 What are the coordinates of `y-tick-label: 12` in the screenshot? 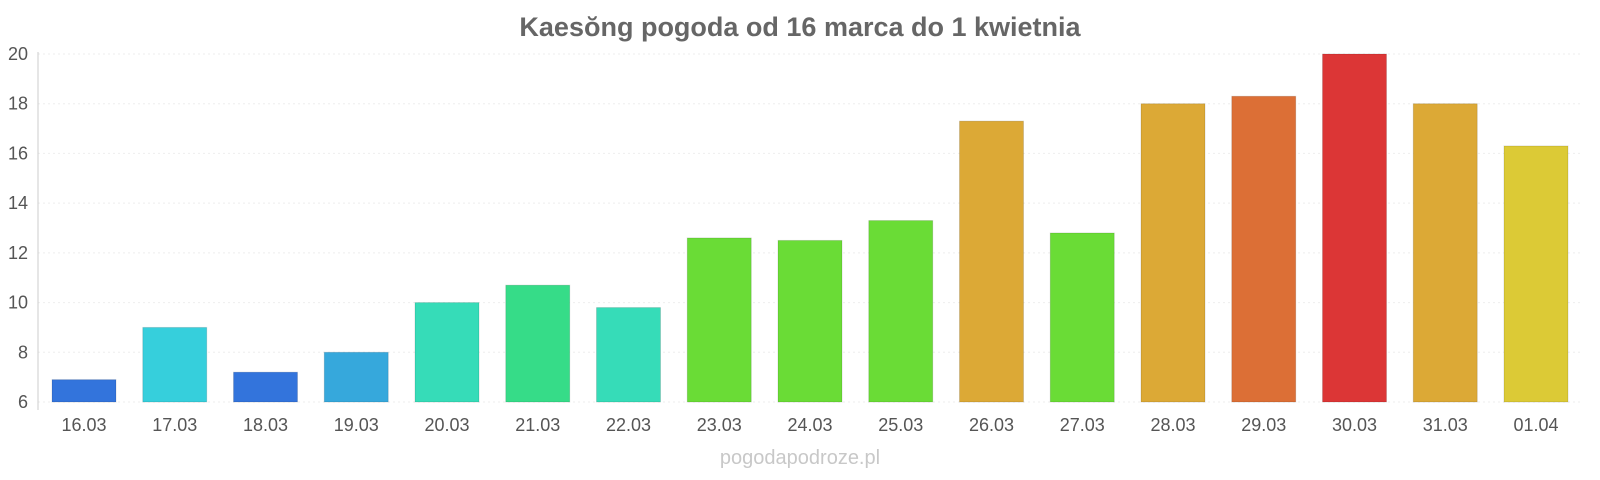 It's located at (18, 253).